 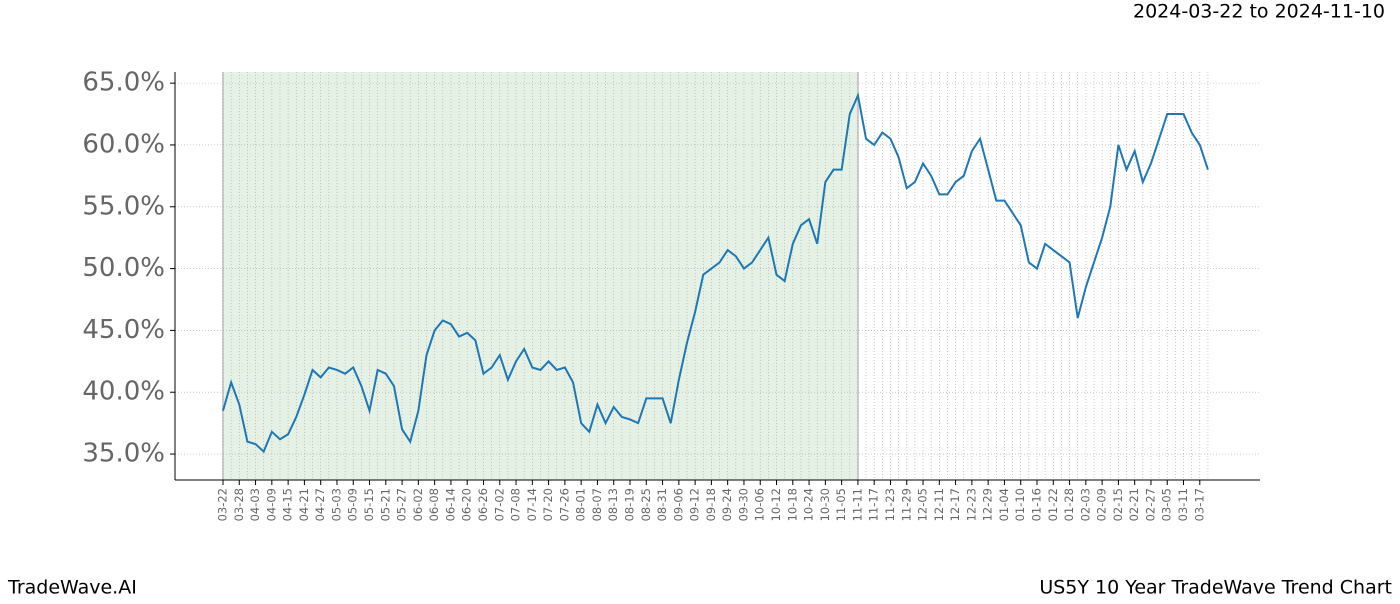 What do you see at coordinates (123, 330) in the screenshot?
I see `y-tick-label: 45.0%` at bounding box center [123, 330].